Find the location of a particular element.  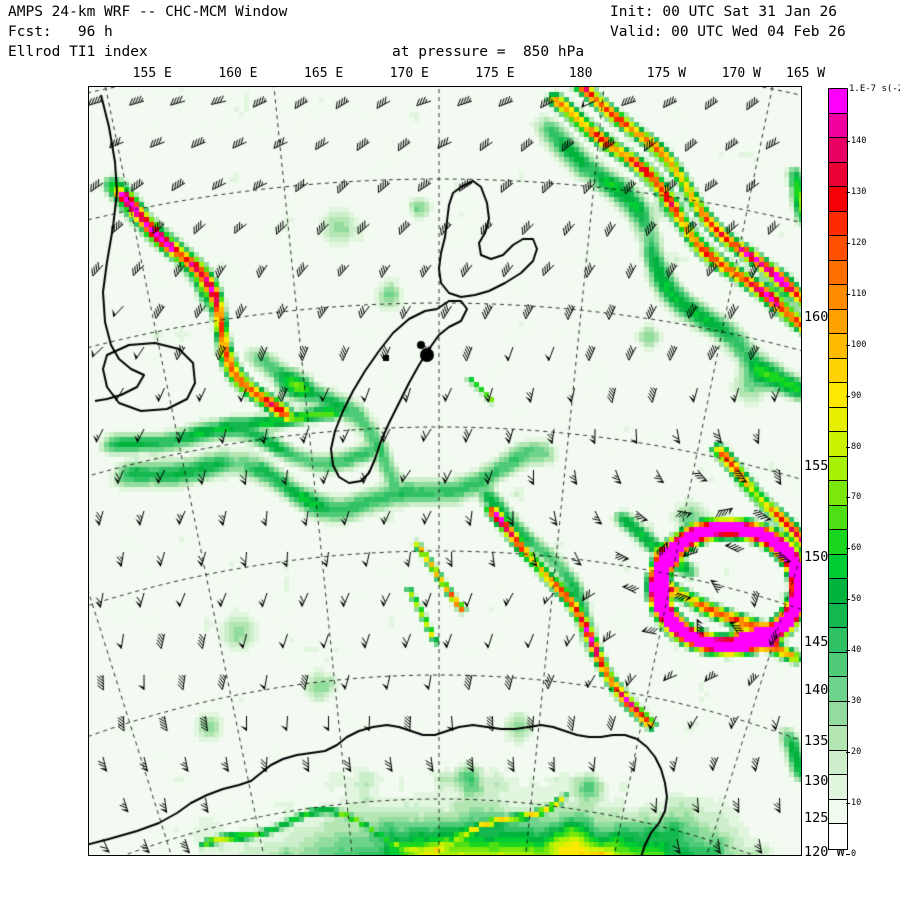

colorbar-tick-label: 10 is located at coordinates (856, 803).